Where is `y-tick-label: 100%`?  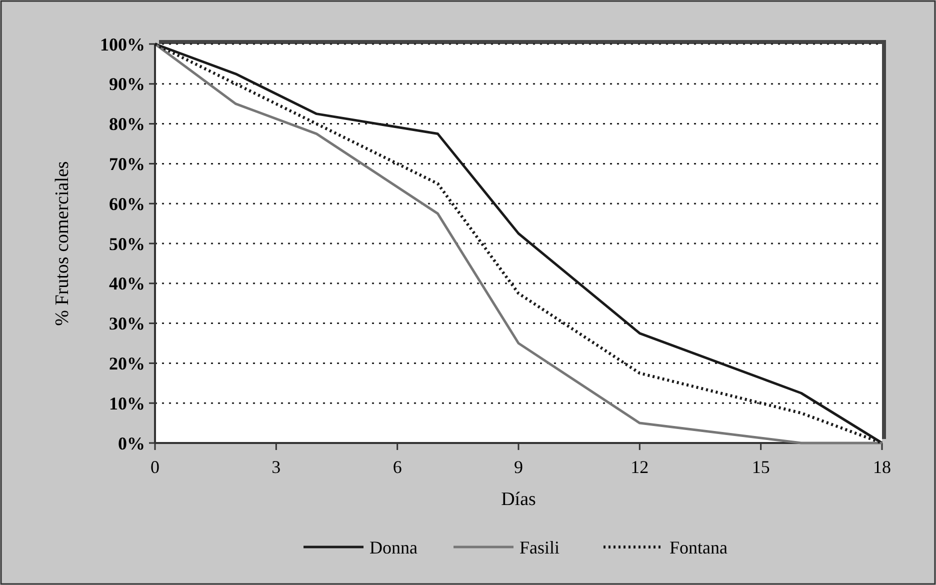
y-tick-label: 100% is located at coordinates (122, 44).